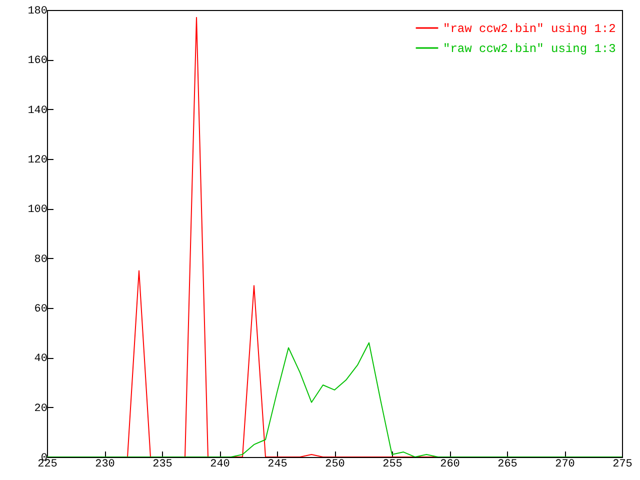 This screenshot has width=640, height=480. What do you see at coordinates (335, 464) in the screenshot?
I see `x-tick-label: 250` at bounding box center [335, 464].